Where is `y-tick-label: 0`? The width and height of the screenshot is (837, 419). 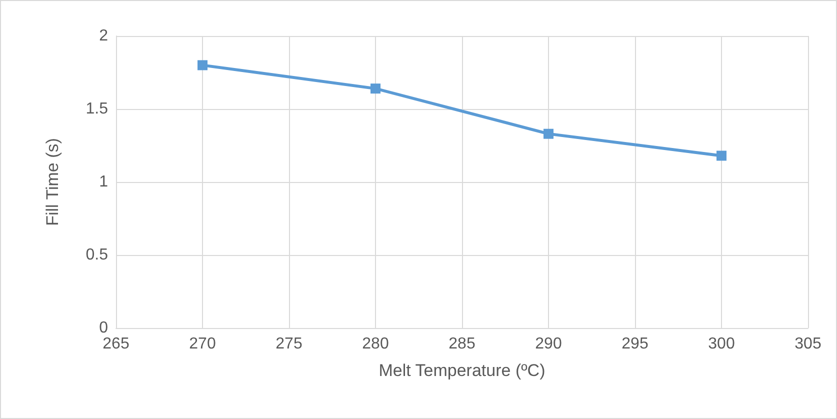
y-tick-label: 0 is located at coordinates (103, 328).